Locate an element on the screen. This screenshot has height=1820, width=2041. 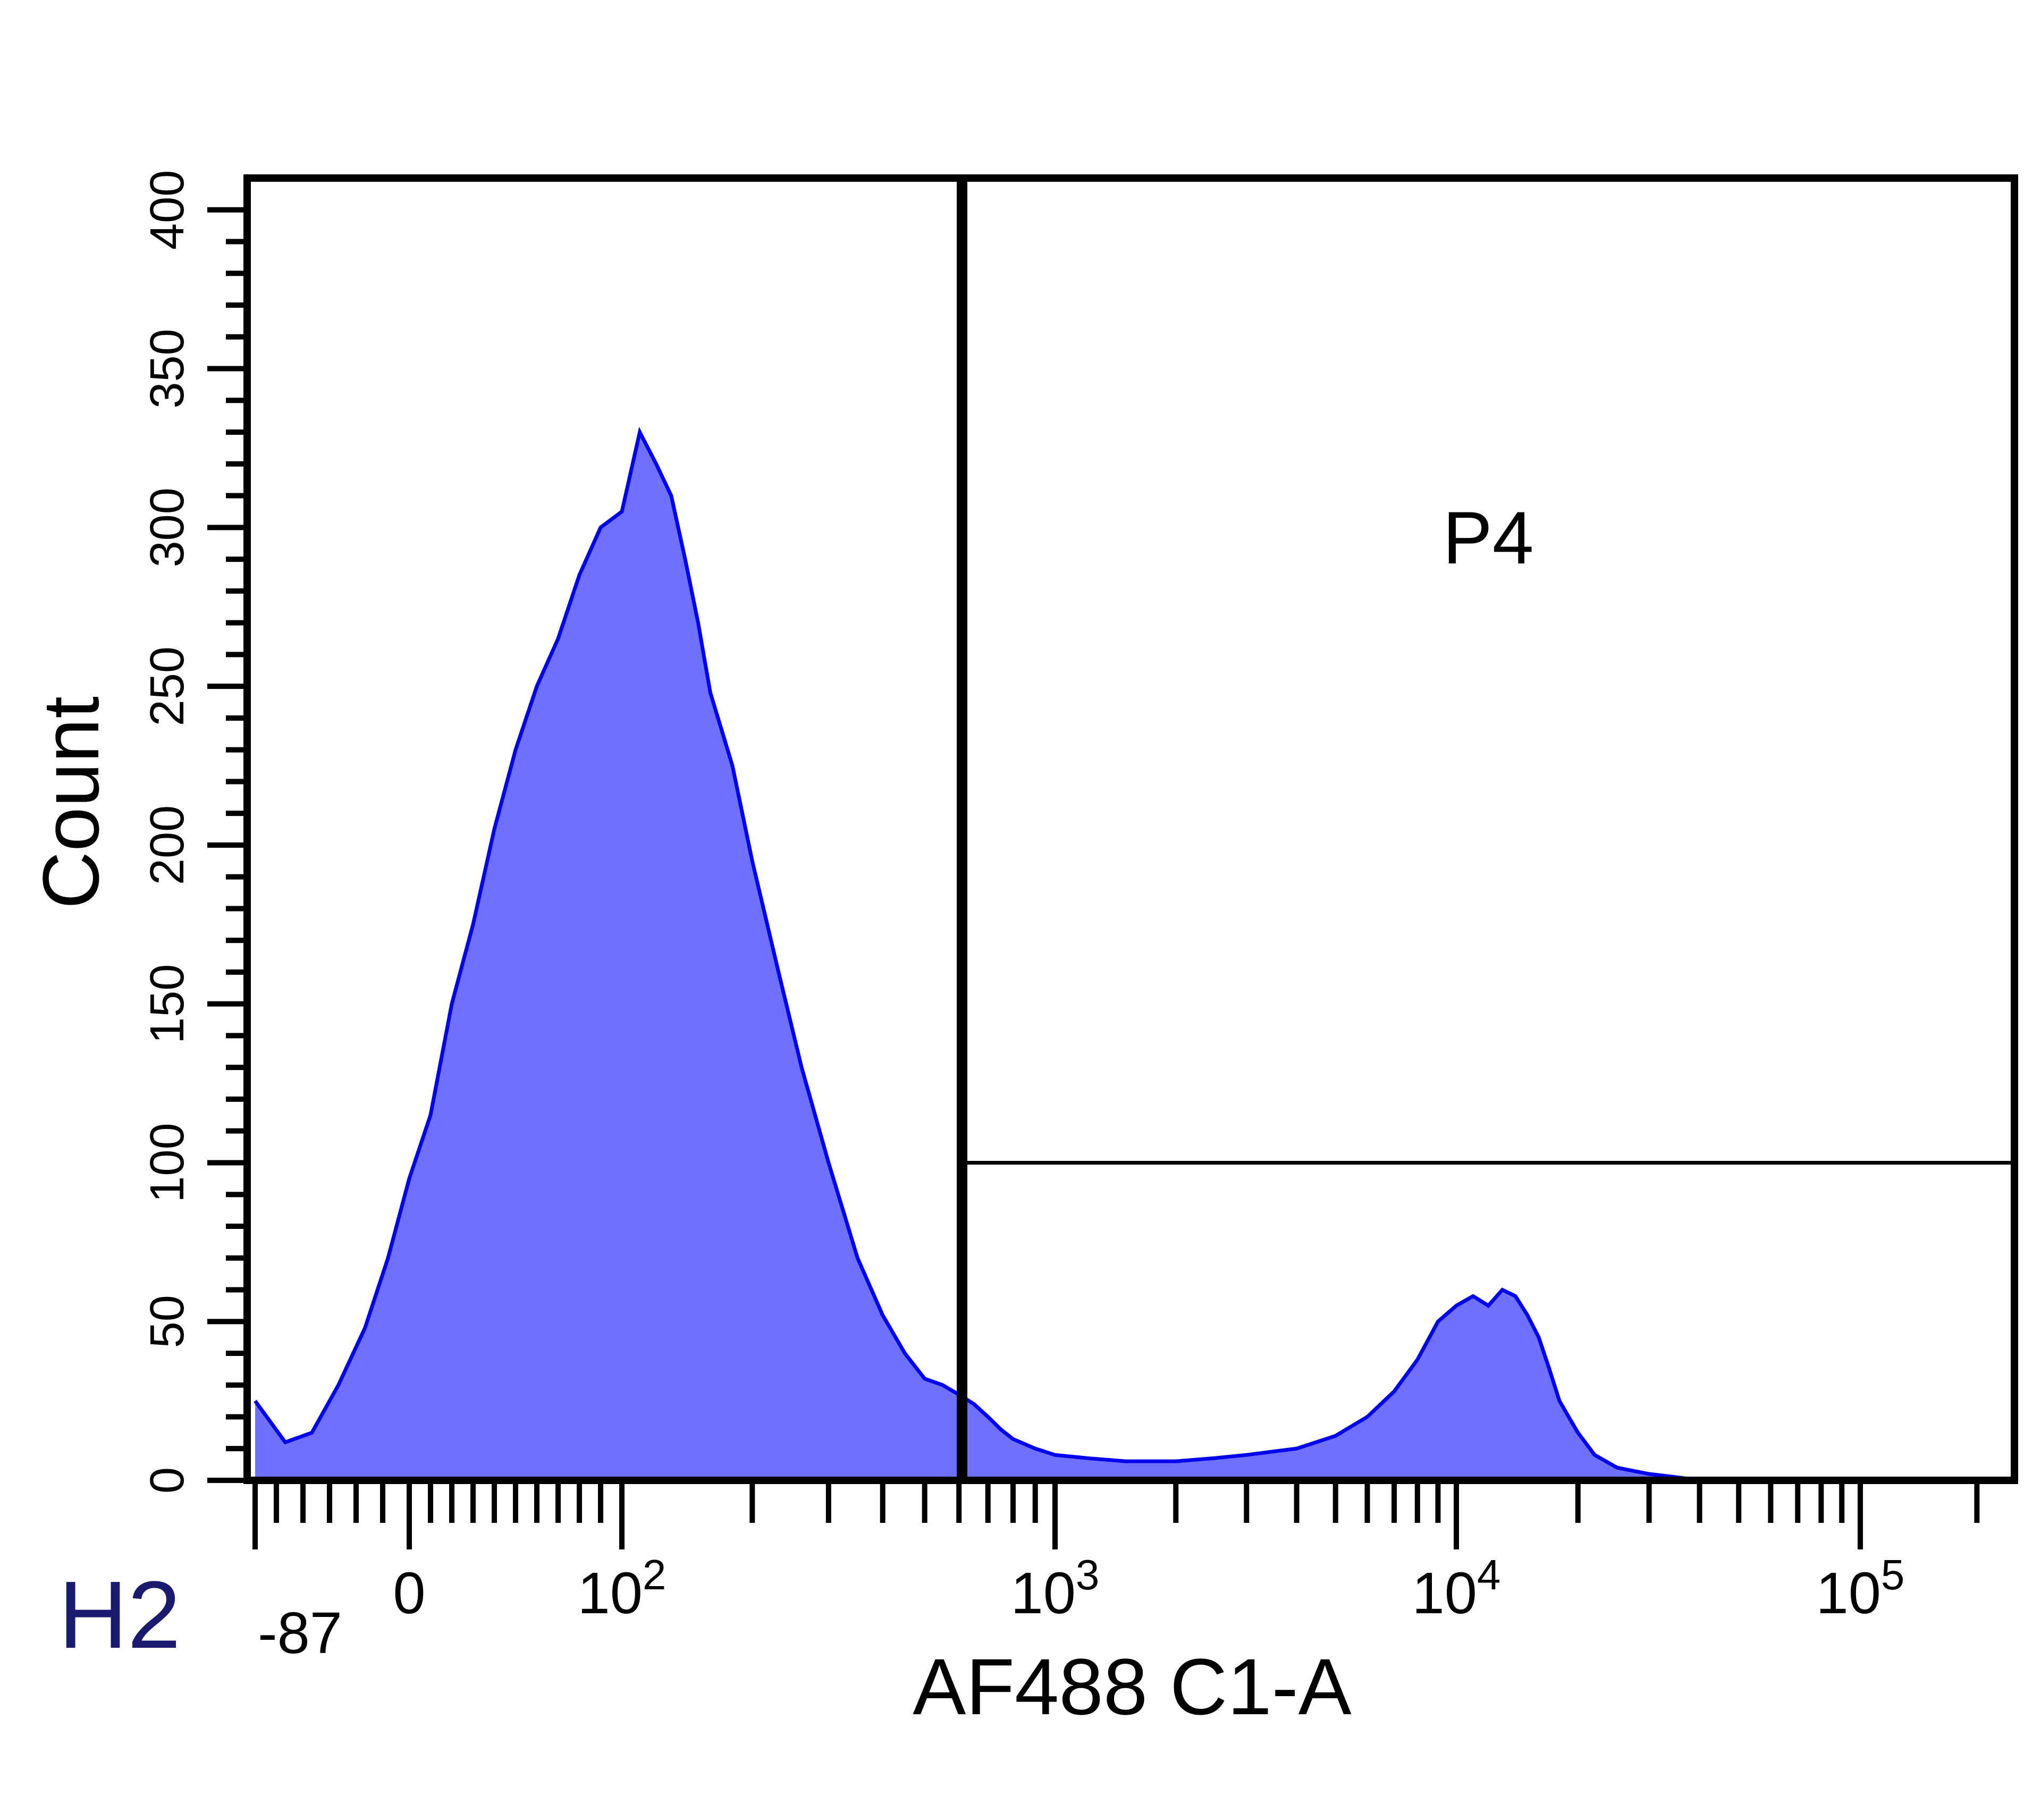
x-tick-label: 10⁴ is located at coordinates (1456, 1588).